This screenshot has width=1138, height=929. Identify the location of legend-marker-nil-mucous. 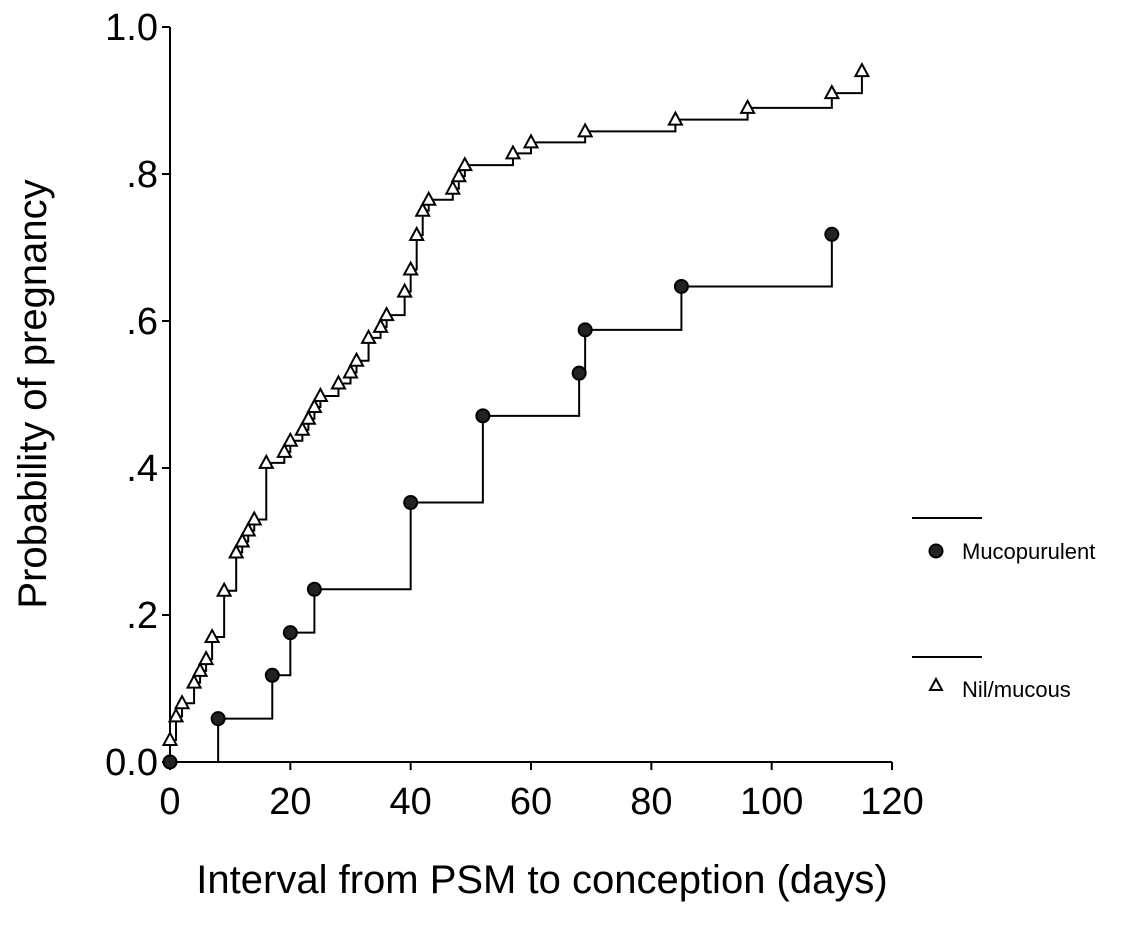
(936, 683).